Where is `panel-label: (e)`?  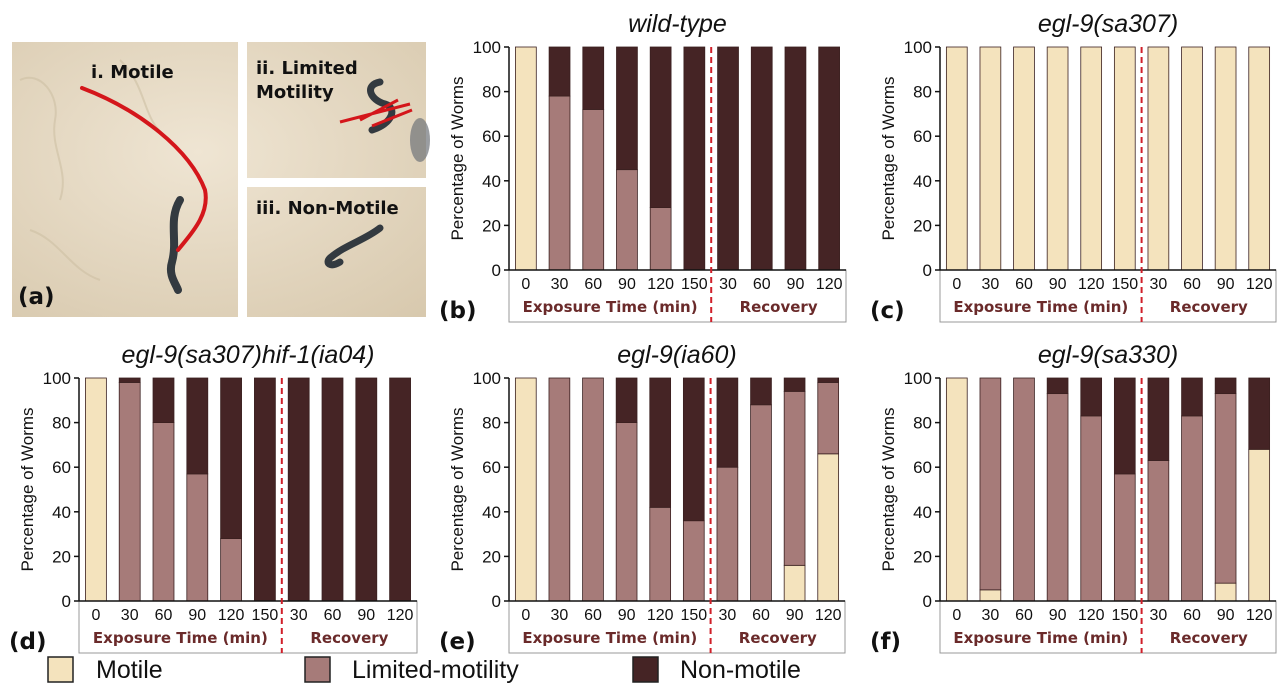
panel-label: (e) is located at coordinates (457, 642).